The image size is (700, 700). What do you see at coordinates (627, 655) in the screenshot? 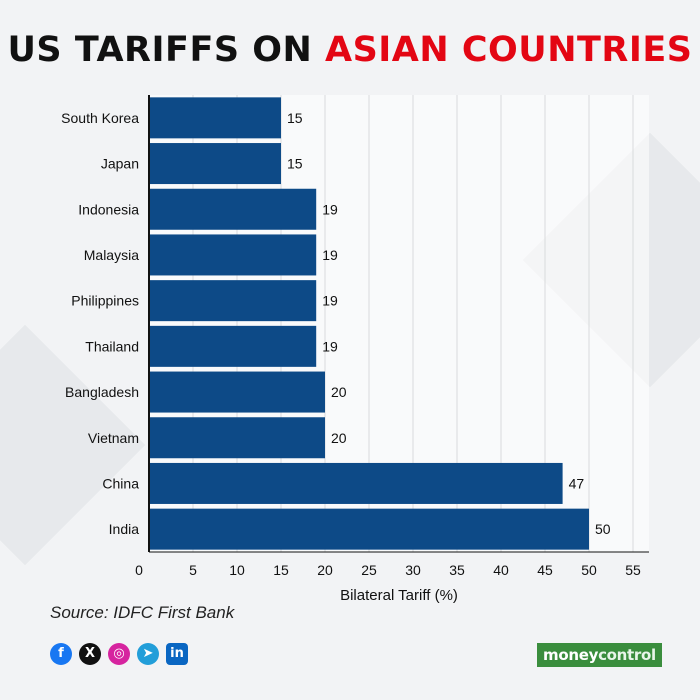
I see `logo-control: control` at bounding box center [627, 655].